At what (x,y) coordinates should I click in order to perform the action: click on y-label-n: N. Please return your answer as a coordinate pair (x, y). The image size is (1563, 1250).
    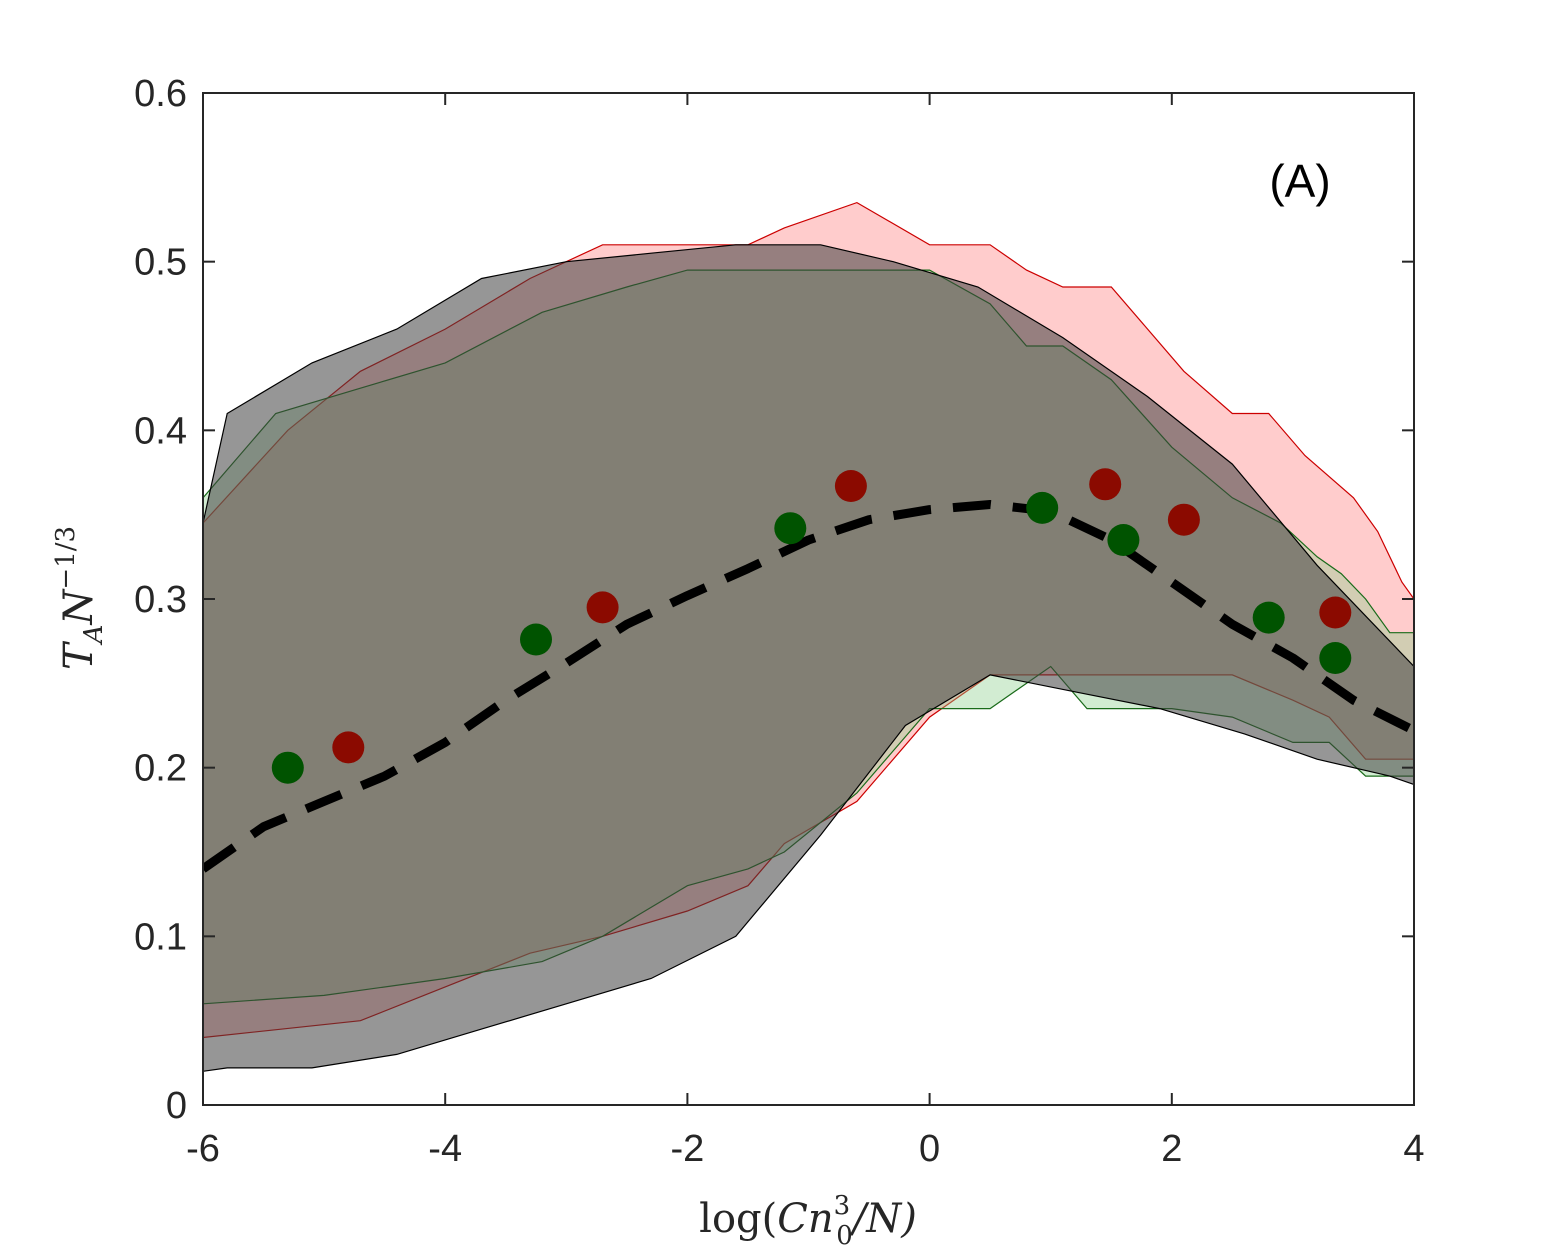
    Looking at the image, I should click on (79, 607).